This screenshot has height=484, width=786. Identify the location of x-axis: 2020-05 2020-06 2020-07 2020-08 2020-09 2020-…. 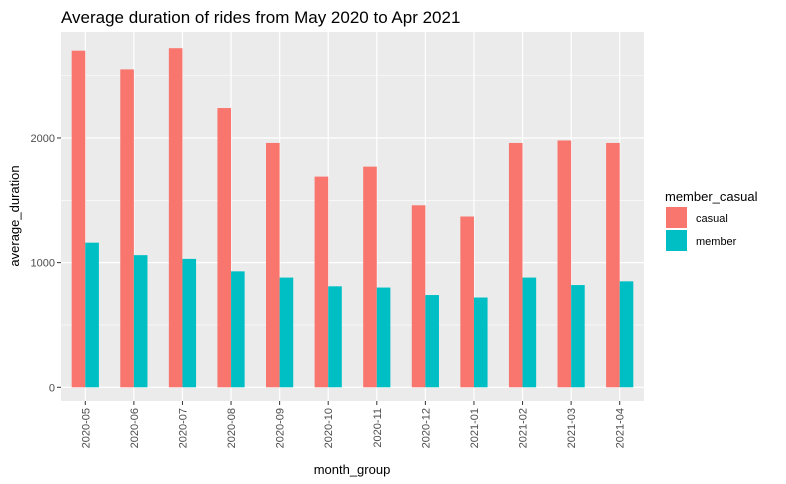
(353, 424).